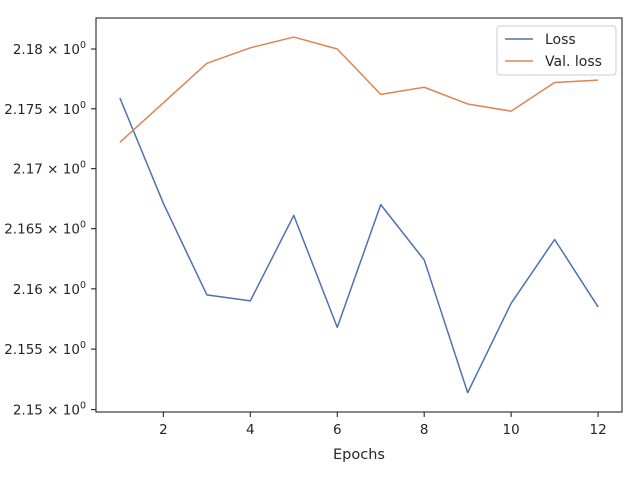  What do you see at coordinates (511, 430) in the screenshot?
I see `x-tick-label: 10` at bounding box center [511, 430].